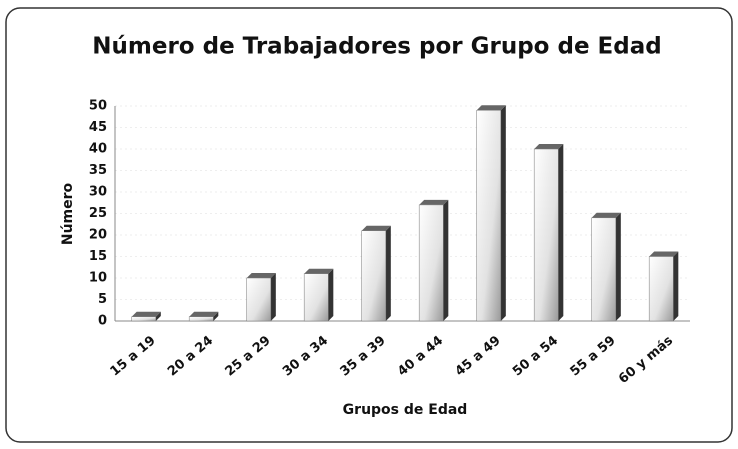  What do you see at coordinates (98, 149) in the screenshot?
I see `y-tick-label: 40` at bounding box center [98, 149].